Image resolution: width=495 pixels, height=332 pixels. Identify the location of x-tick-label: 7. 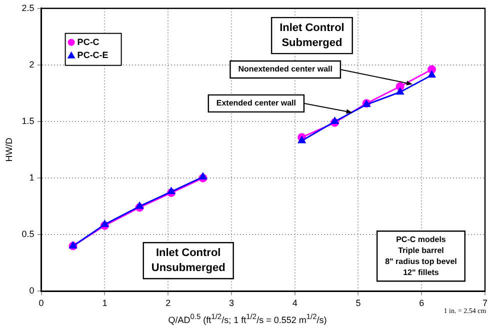
(485, 303).